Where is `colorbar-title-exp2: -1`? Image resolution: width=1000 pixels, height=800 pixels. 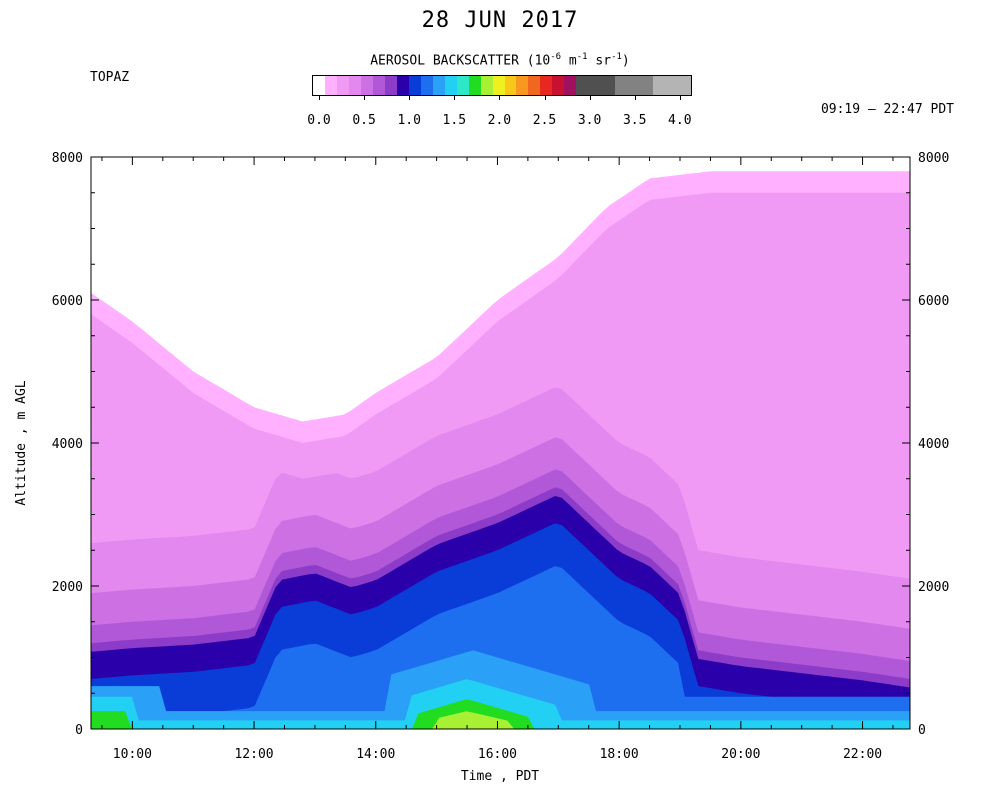
colorbar-title-exp2: -1 is located at coordinates (582, 57).